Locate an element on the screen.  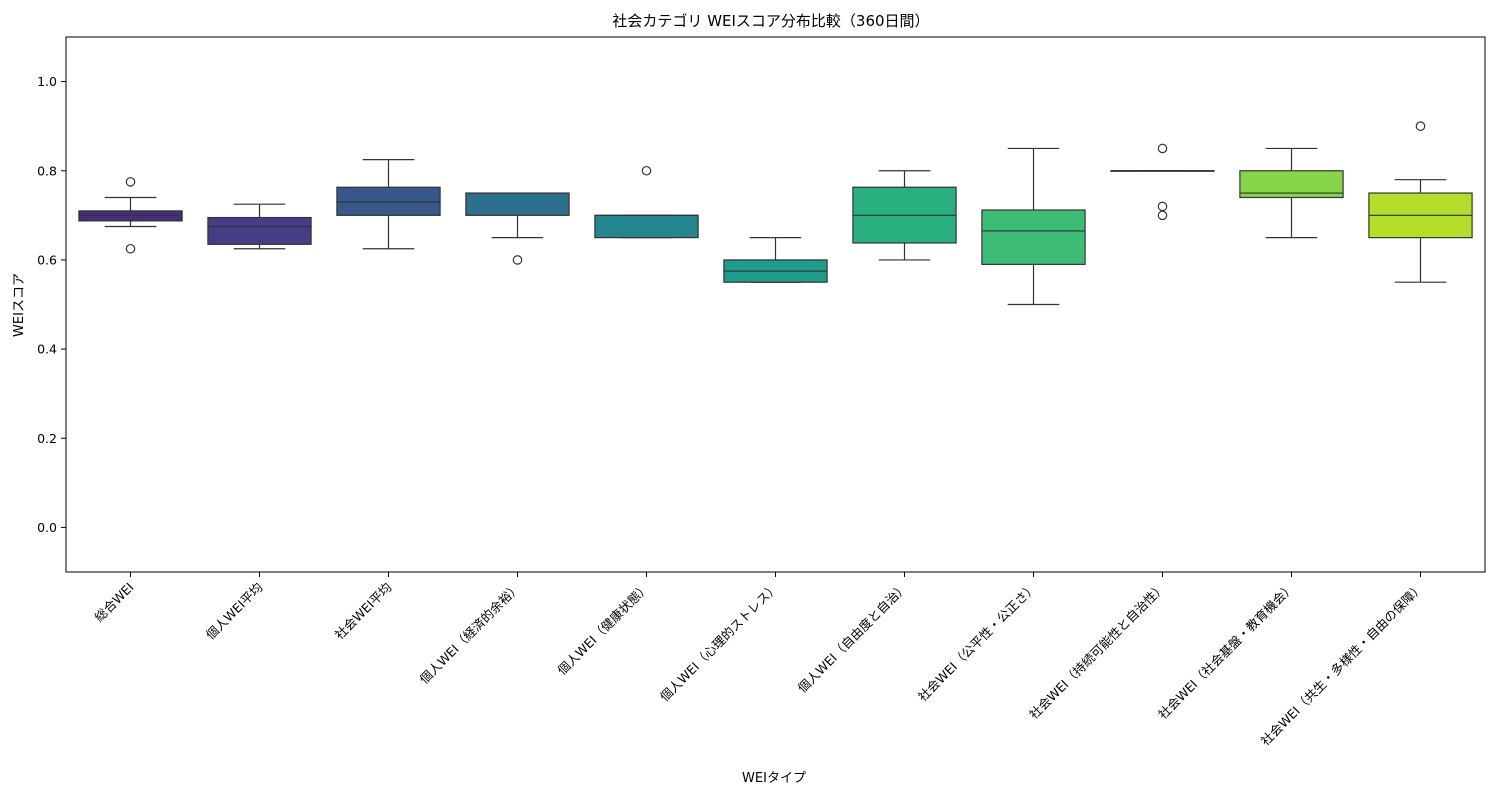
x-tick-label: 社会WEI平均 is located at coordinates (363, 611).